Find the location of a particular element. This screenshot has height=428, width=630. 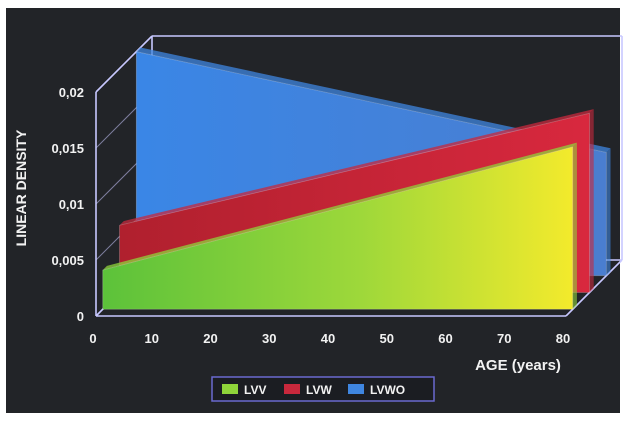

x-tick-label: 0 is located at coordinates (92, 338).